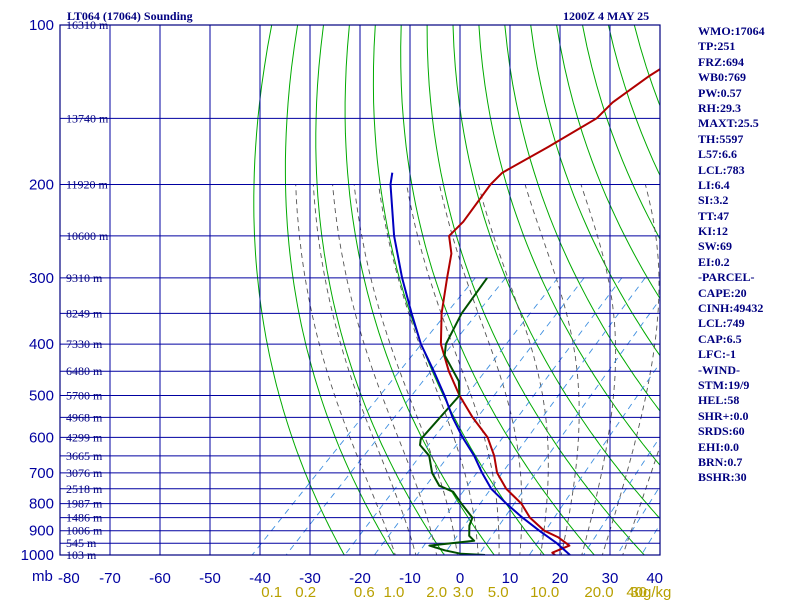 Image resolution: width=800 pixels, height=600 pixels. I want to click on temperature-tick-label: 30, so click(610, 578).